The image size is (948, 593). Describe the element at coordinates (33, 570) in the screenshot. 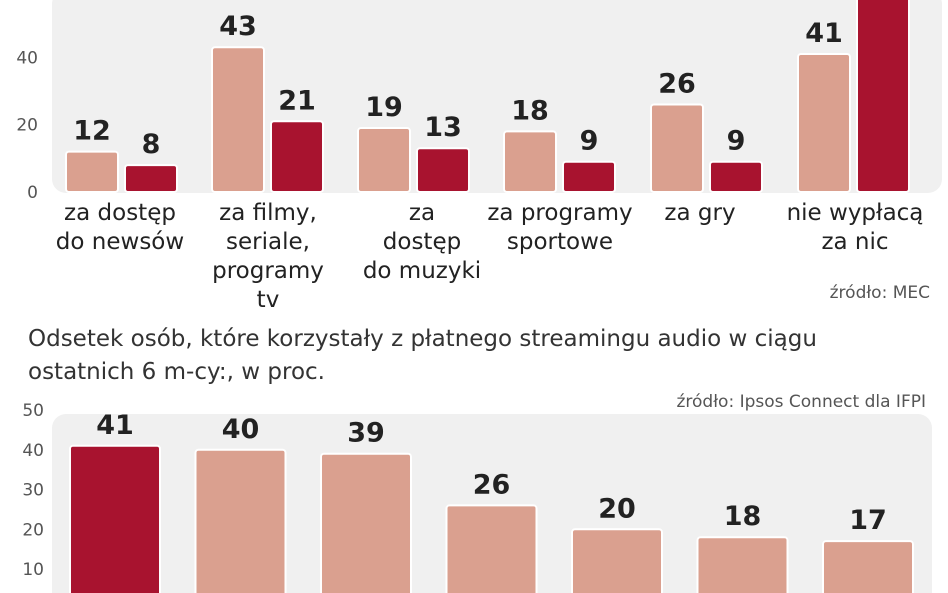

I see `y-tick-label: 10` at that location.